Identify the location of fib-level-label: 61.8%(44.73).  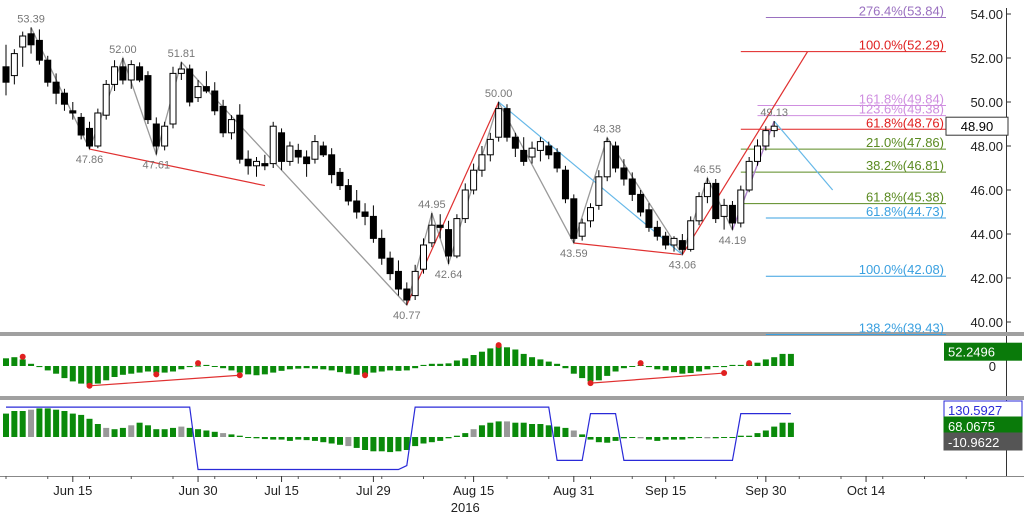
(905, 211).